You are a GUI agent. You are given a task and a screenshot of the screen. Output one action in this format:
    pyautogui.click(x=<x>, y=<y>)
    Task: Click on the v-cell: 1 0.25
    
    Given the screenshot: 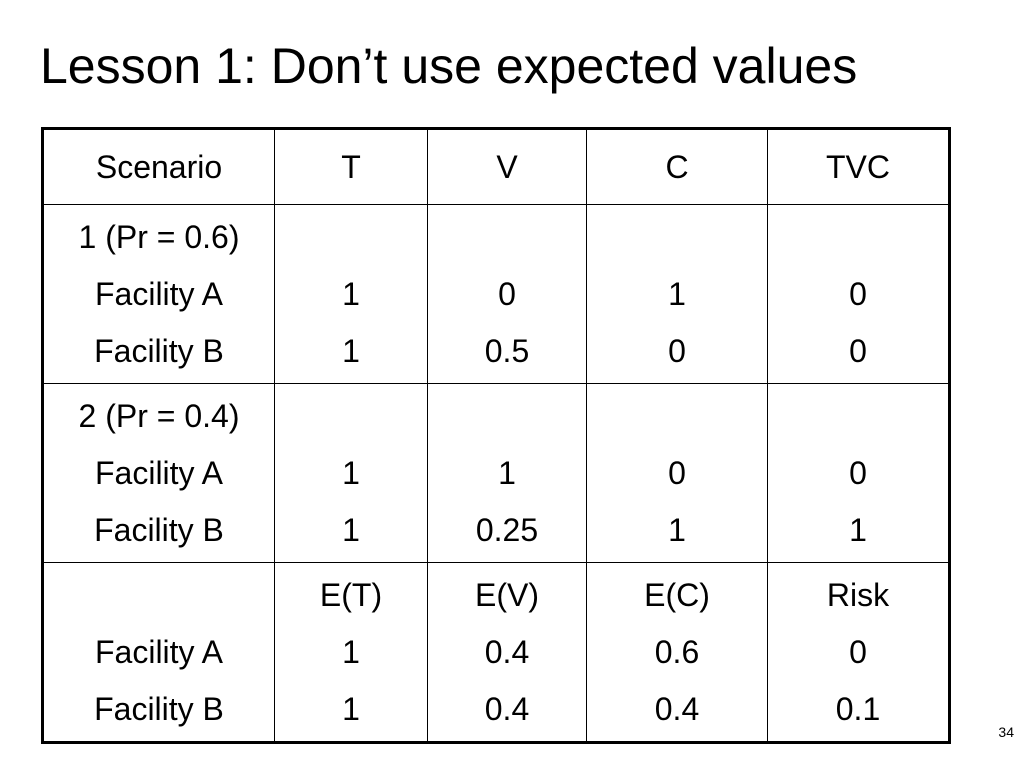 What is the action you would take?
    pyautogui.click(x=507, y=473)
    